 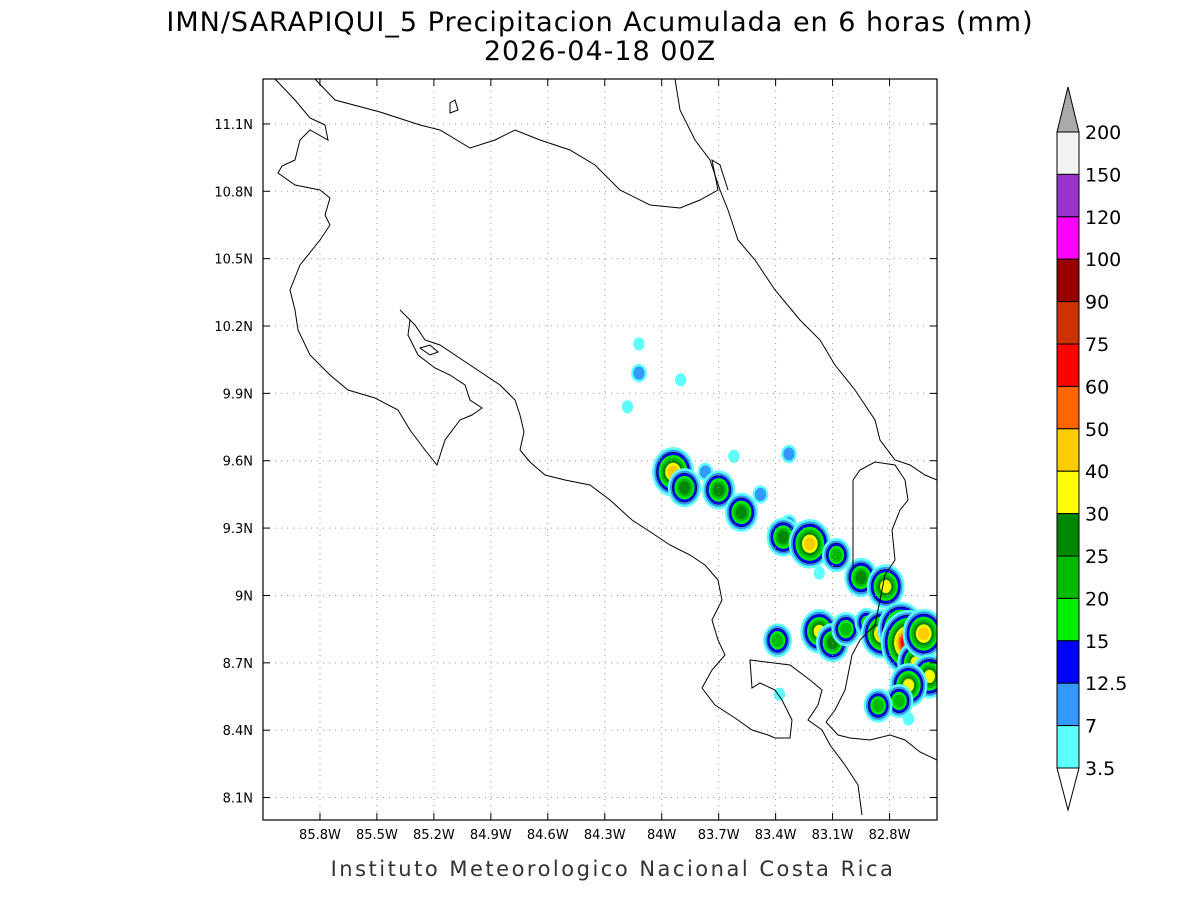 What do you see at coordinates (238, 731) in the screenshot?
I see `y-tick-label: 8.4N` at bounding box center [238, 731].